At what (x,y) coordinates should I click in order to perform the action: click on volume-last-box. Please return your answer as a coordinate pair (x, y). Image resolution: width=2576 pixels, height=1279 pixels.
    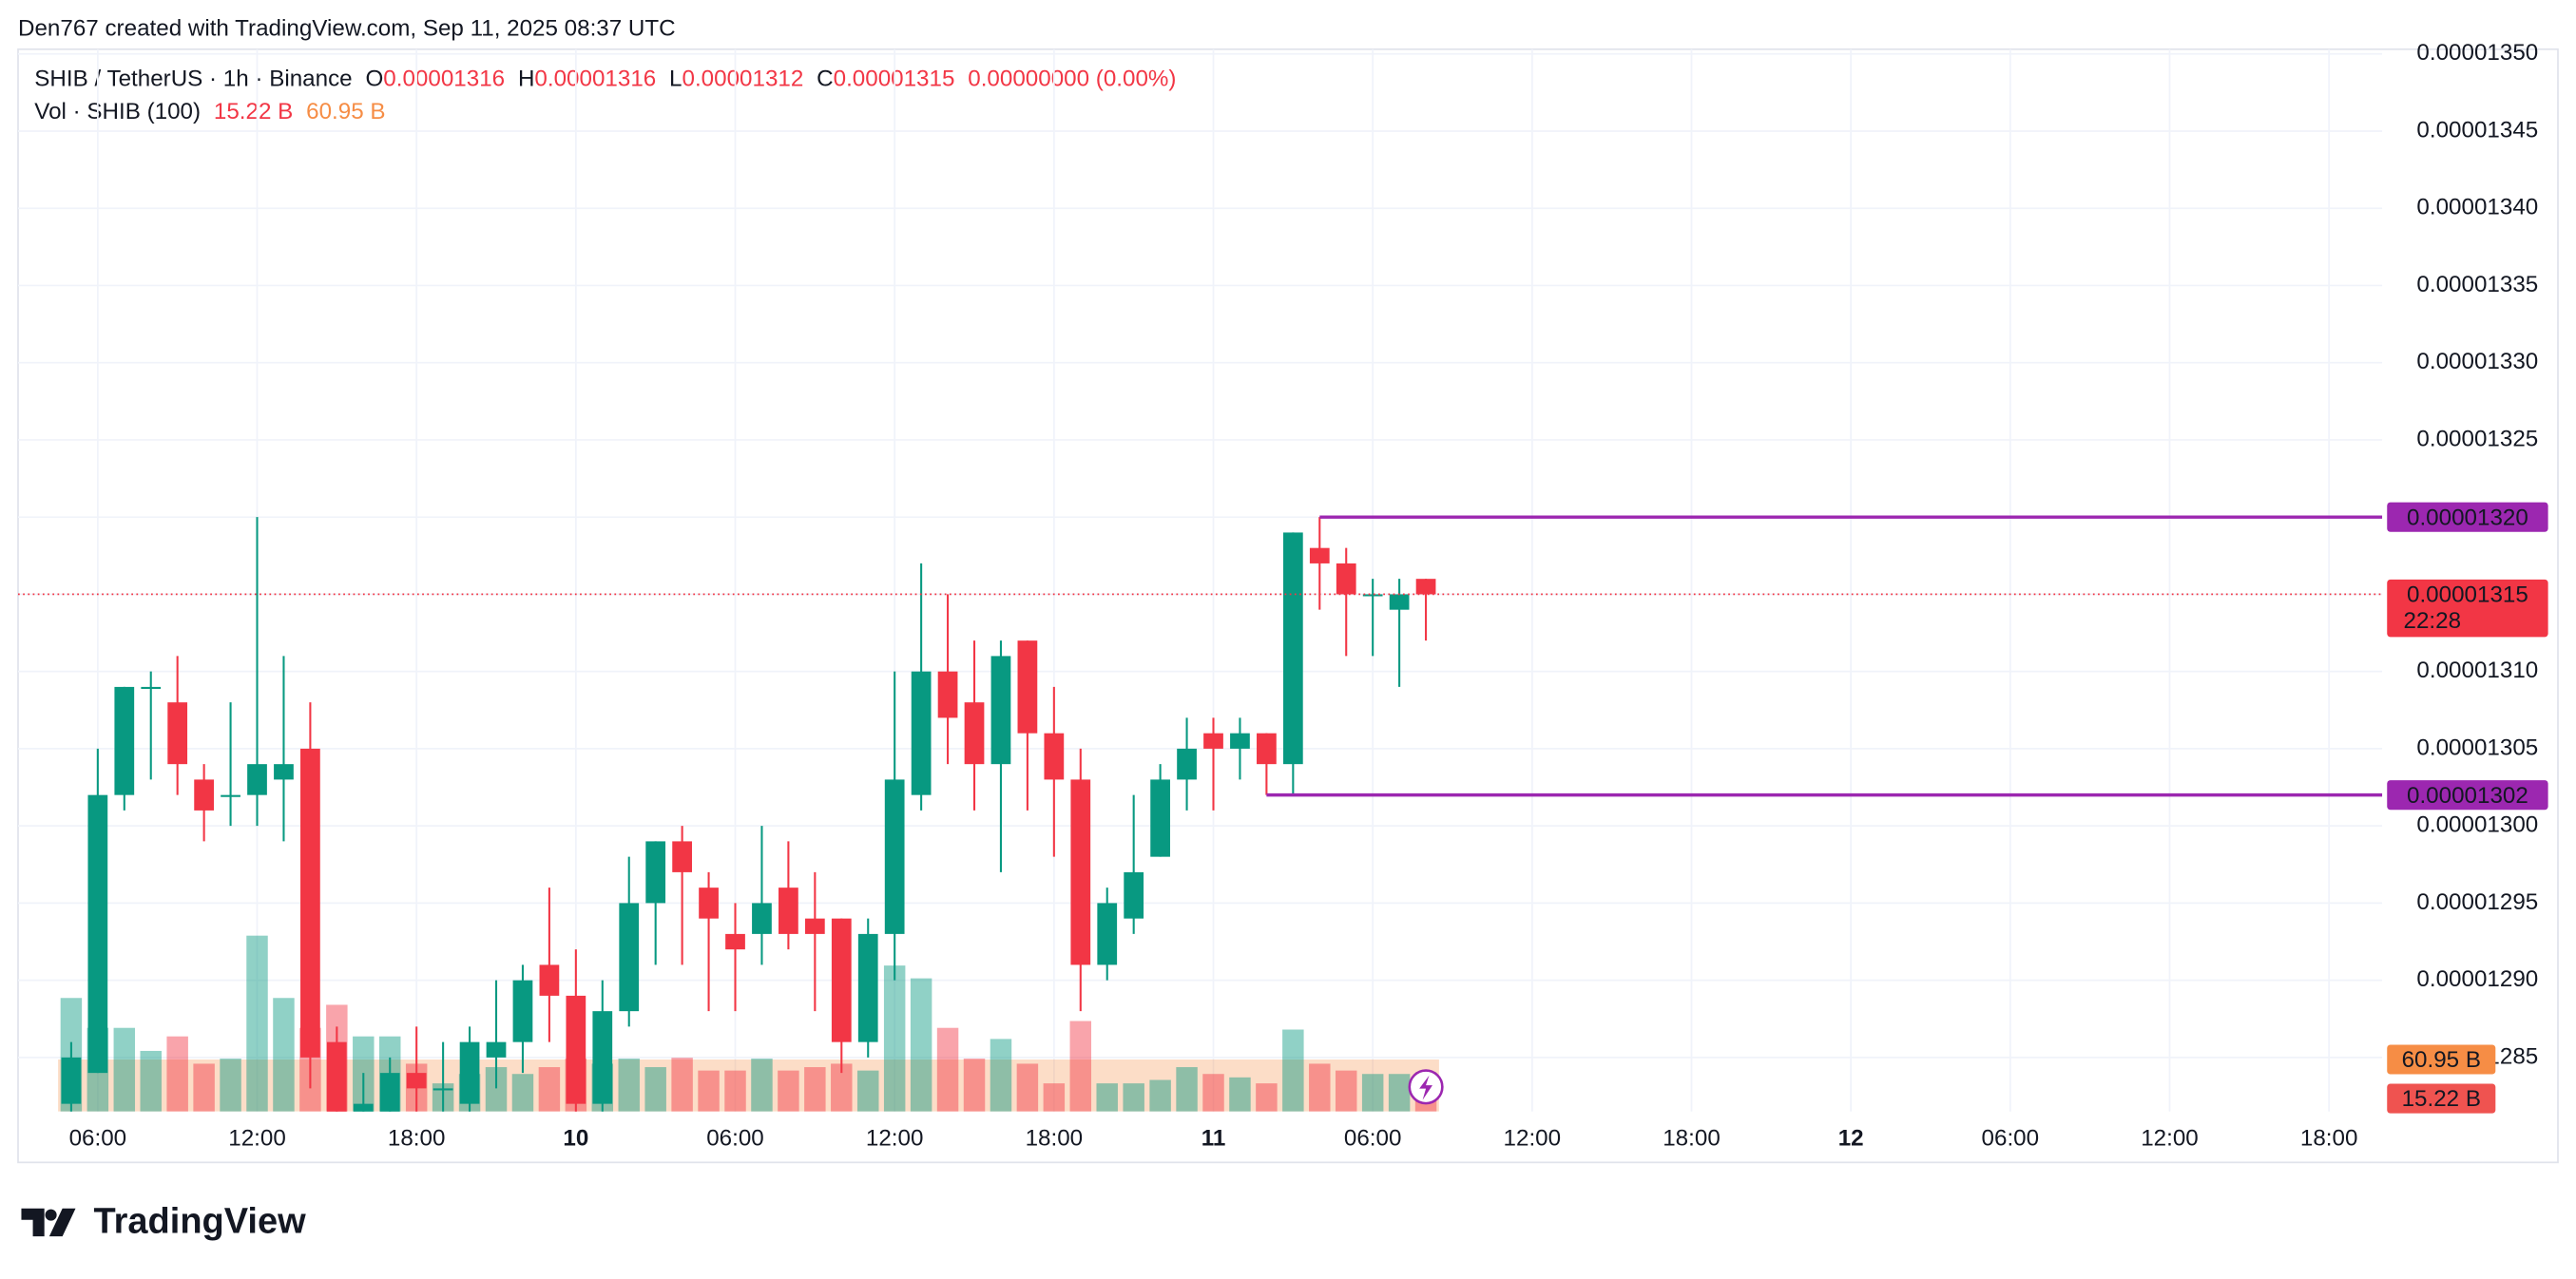
    Looking at the image, I should click on (2441, 1098).